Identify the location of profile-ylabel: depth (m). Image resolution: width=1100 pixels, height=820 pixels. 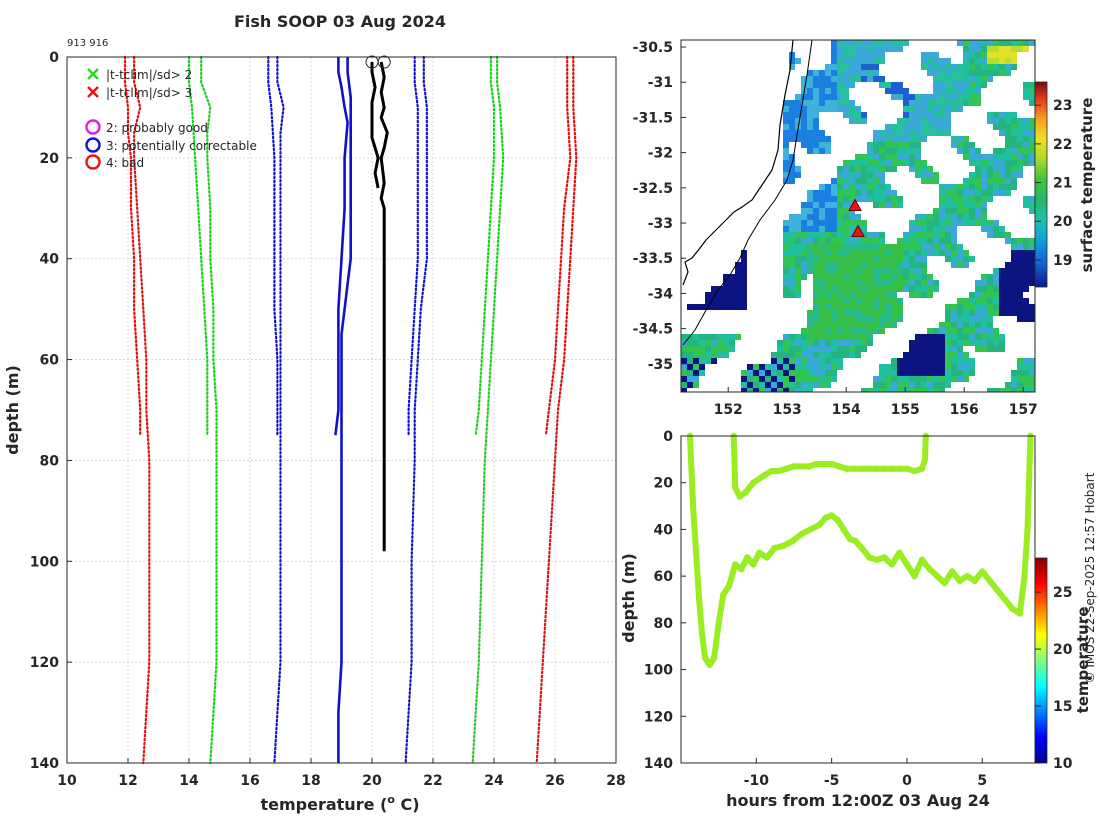
(12, 410).